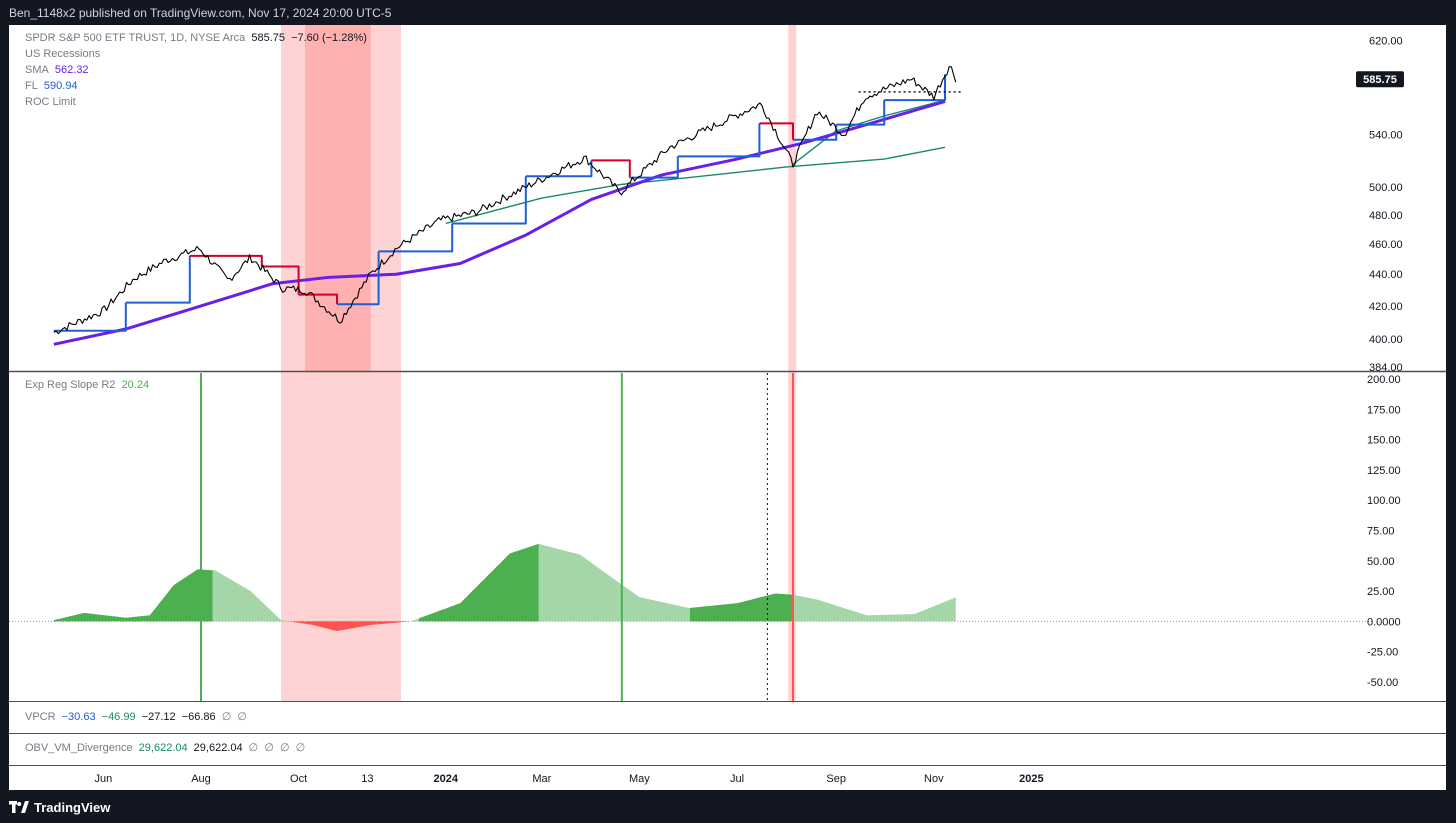  What do you see at coordinates (737, 779) in the screenshot?
I see `time-axis-tick: Jul` at bounding box center [737, 779].